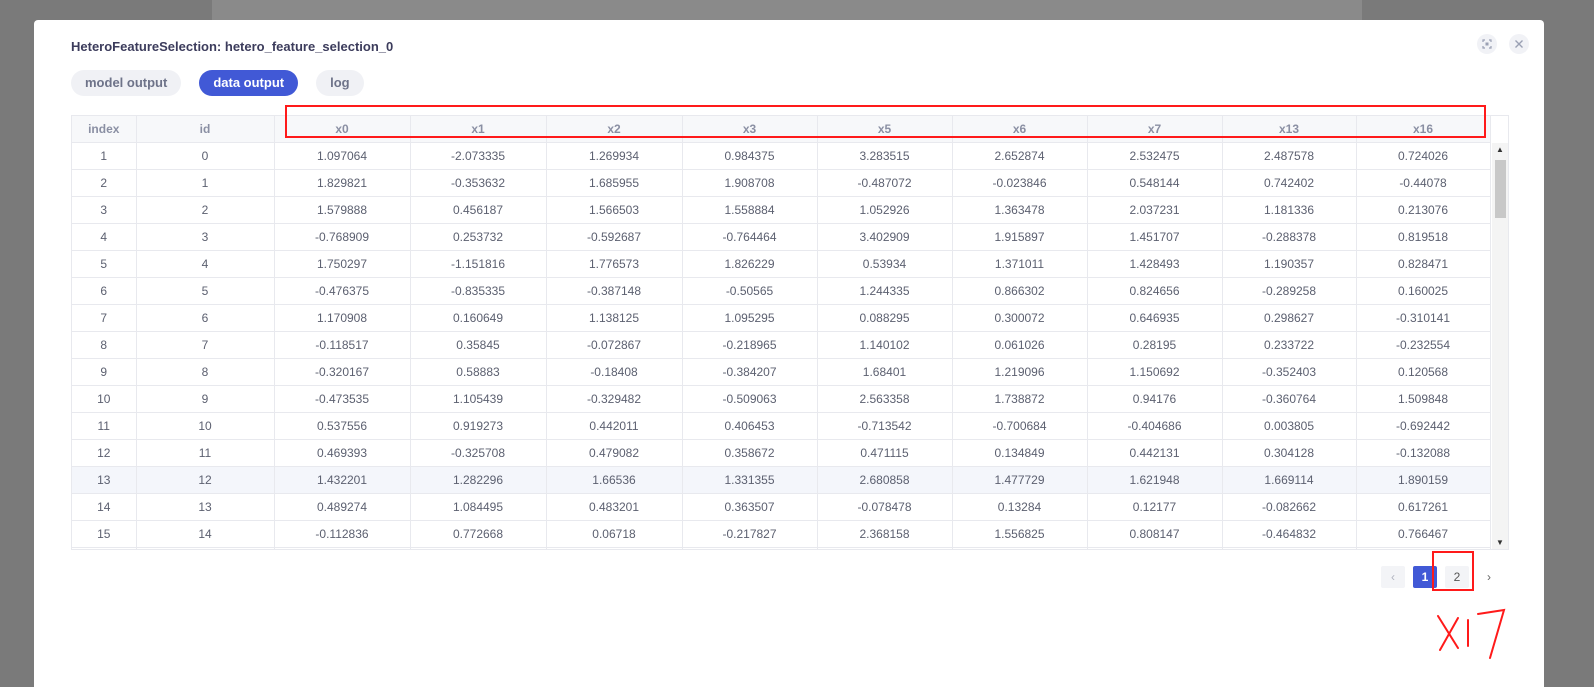 The height and width of the screenshot is (687, 1594). What do you see at coordinates (1423, 183) in the screenshot?
I see `table-cell-x16: -0.44078` at bounding box center [1423, 183].